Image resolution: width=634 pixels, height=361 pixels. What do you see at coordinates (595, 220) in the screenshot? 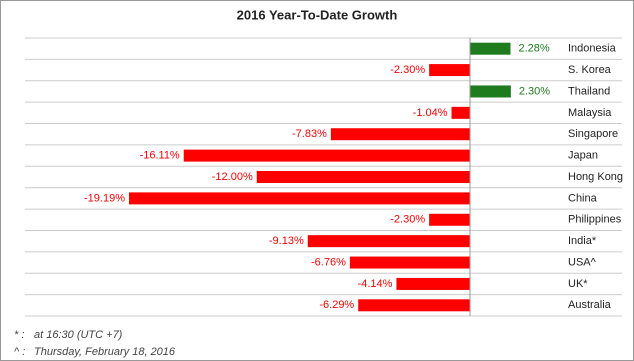
I see `category-label: Philippines` at bounding box center [595, 220].